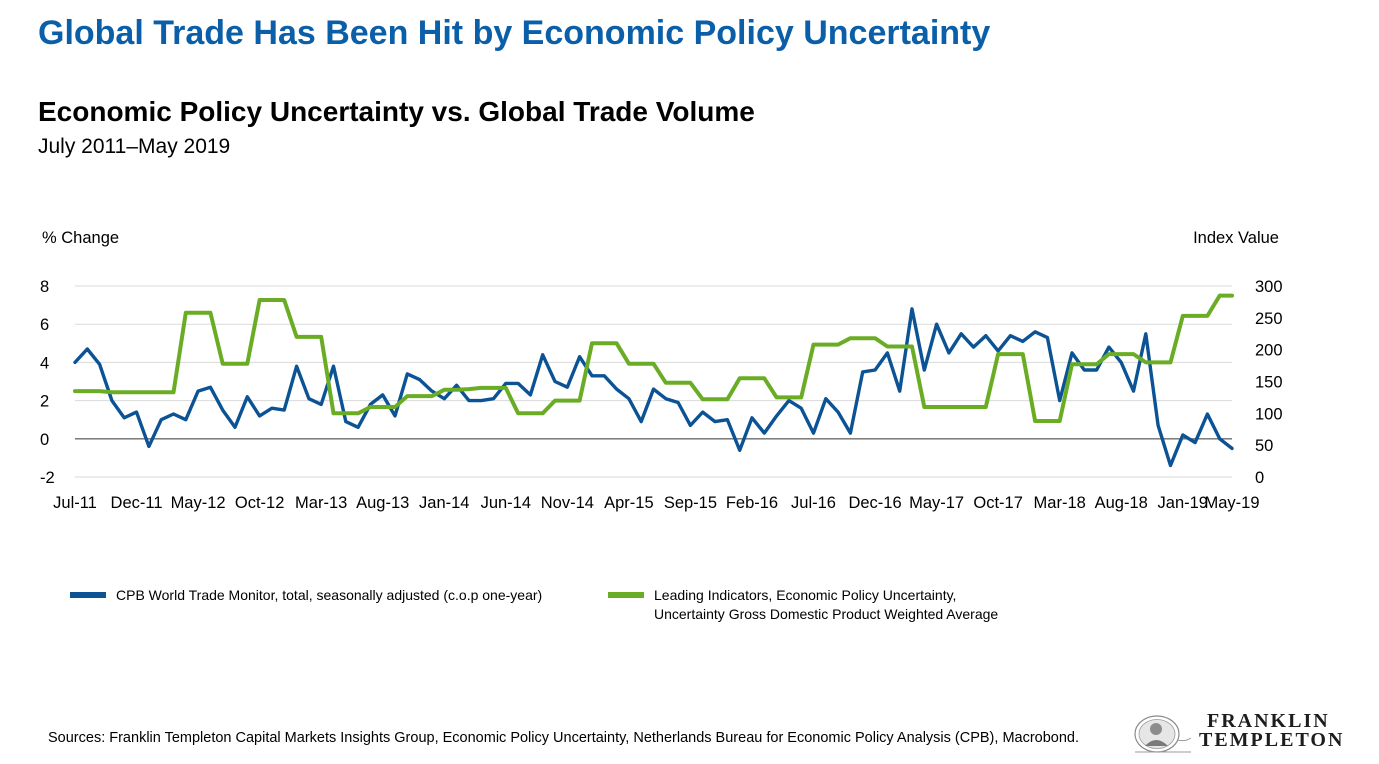 The width and height of the screenshot is (1379, 764). Describe the element at coordinates (1269, 287) in the screenshot. I see `y-right-tick-label: 300` at that location.